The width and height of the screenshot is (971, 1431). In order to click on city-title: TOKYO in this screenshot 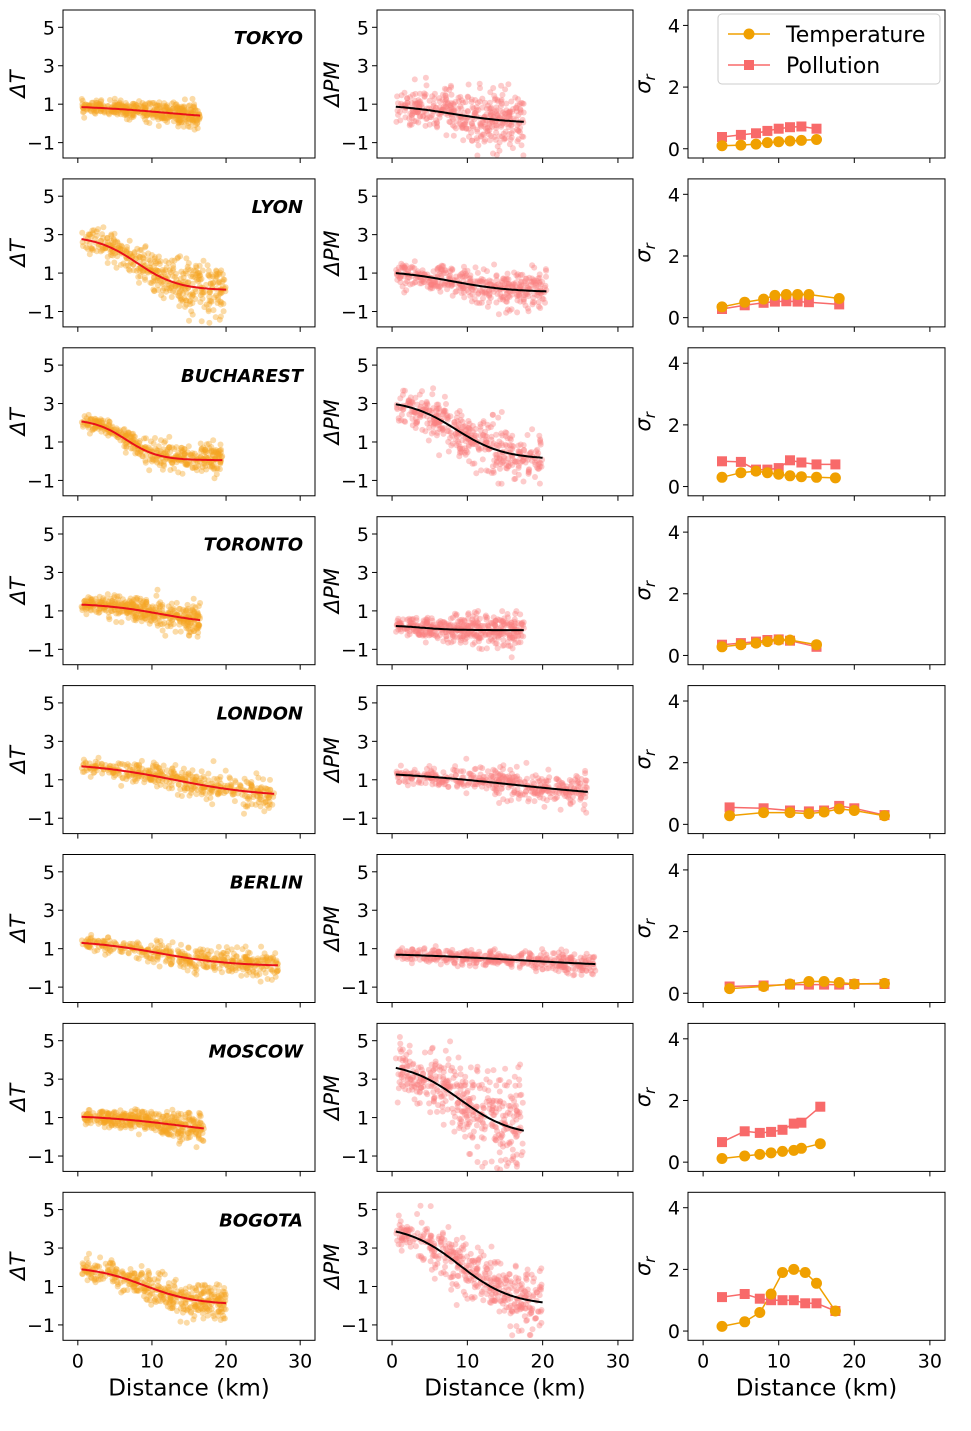, I will do `click(268, 38)`.